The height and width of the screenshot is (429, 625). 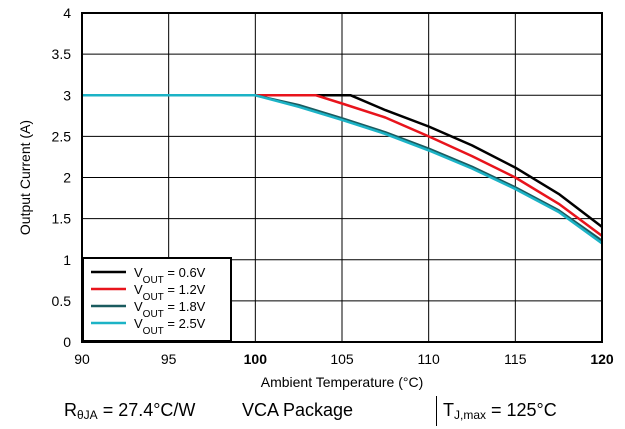 I want to click on legend-label: VOUT = 2.5V, so click(x=170, y=326).